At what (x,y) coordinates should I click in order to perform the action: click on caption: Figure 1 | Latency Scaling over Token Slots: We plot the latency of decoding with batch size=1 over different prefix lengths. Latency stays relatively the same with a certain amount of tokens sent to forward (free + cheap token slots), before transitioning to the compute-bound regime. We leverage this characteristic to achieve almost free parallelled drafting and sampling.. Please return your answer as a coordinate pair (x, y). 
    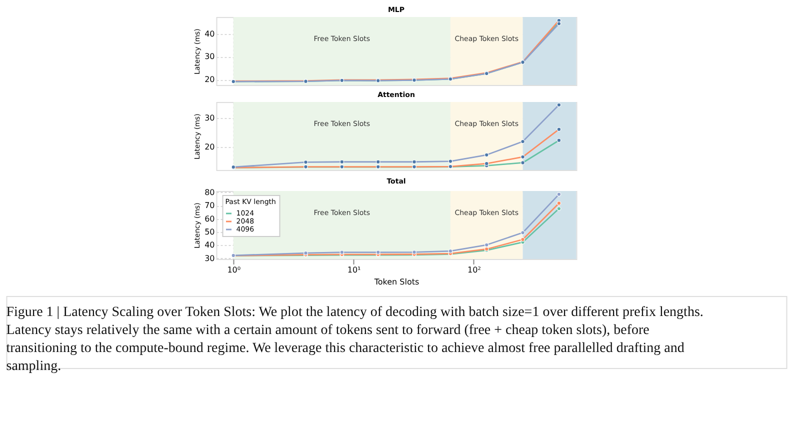
    Looking at the image, I should click on (355, 339).